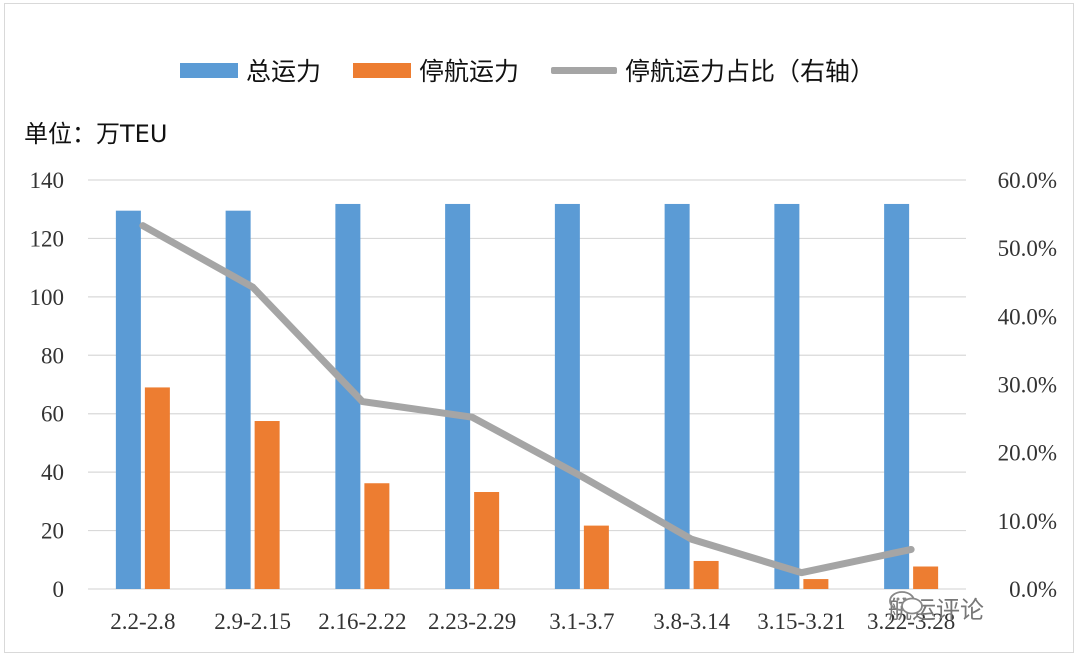 The height and width of the screenshot is (658, 1080). Describe the element at coordinates (47, 238) in the screenshot. I see `y-tick-left: 120` at that location.